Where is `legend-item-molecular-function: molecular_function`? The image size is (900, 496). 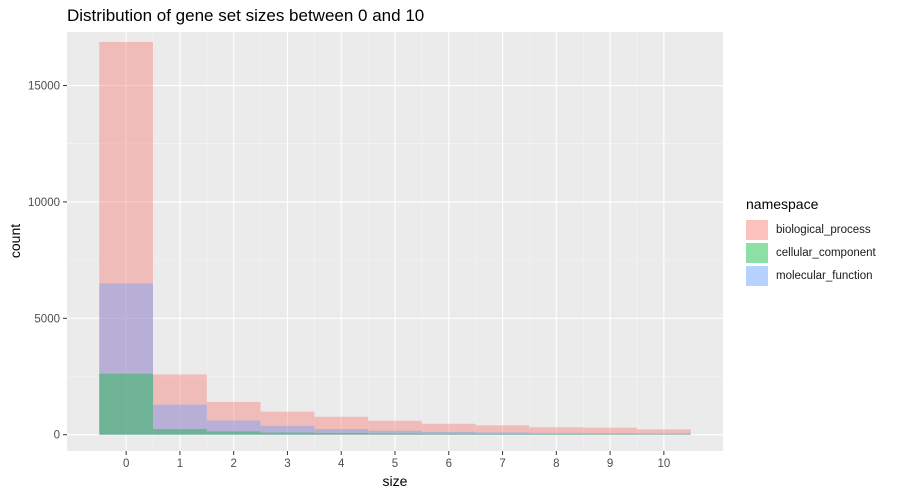 legend-item-molecular-function: molecular_function is located at coordinates (811, 275).